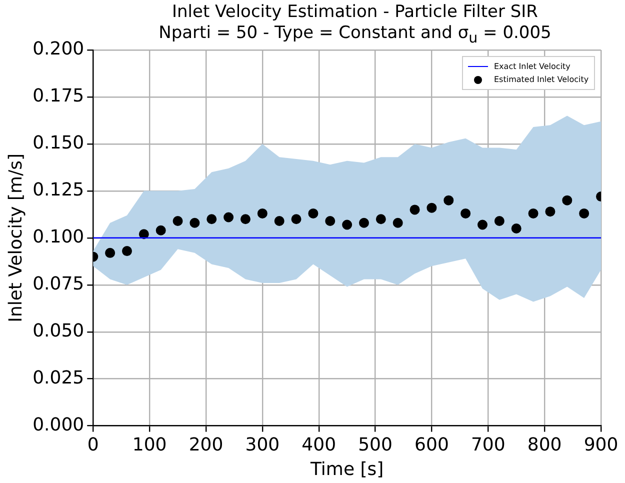 This screenshot has height=483, width=625. What do you see at coordinates (375, 445) in the screenshot?
I see `x-tick-label: 500` at bounding box center [375, 445].